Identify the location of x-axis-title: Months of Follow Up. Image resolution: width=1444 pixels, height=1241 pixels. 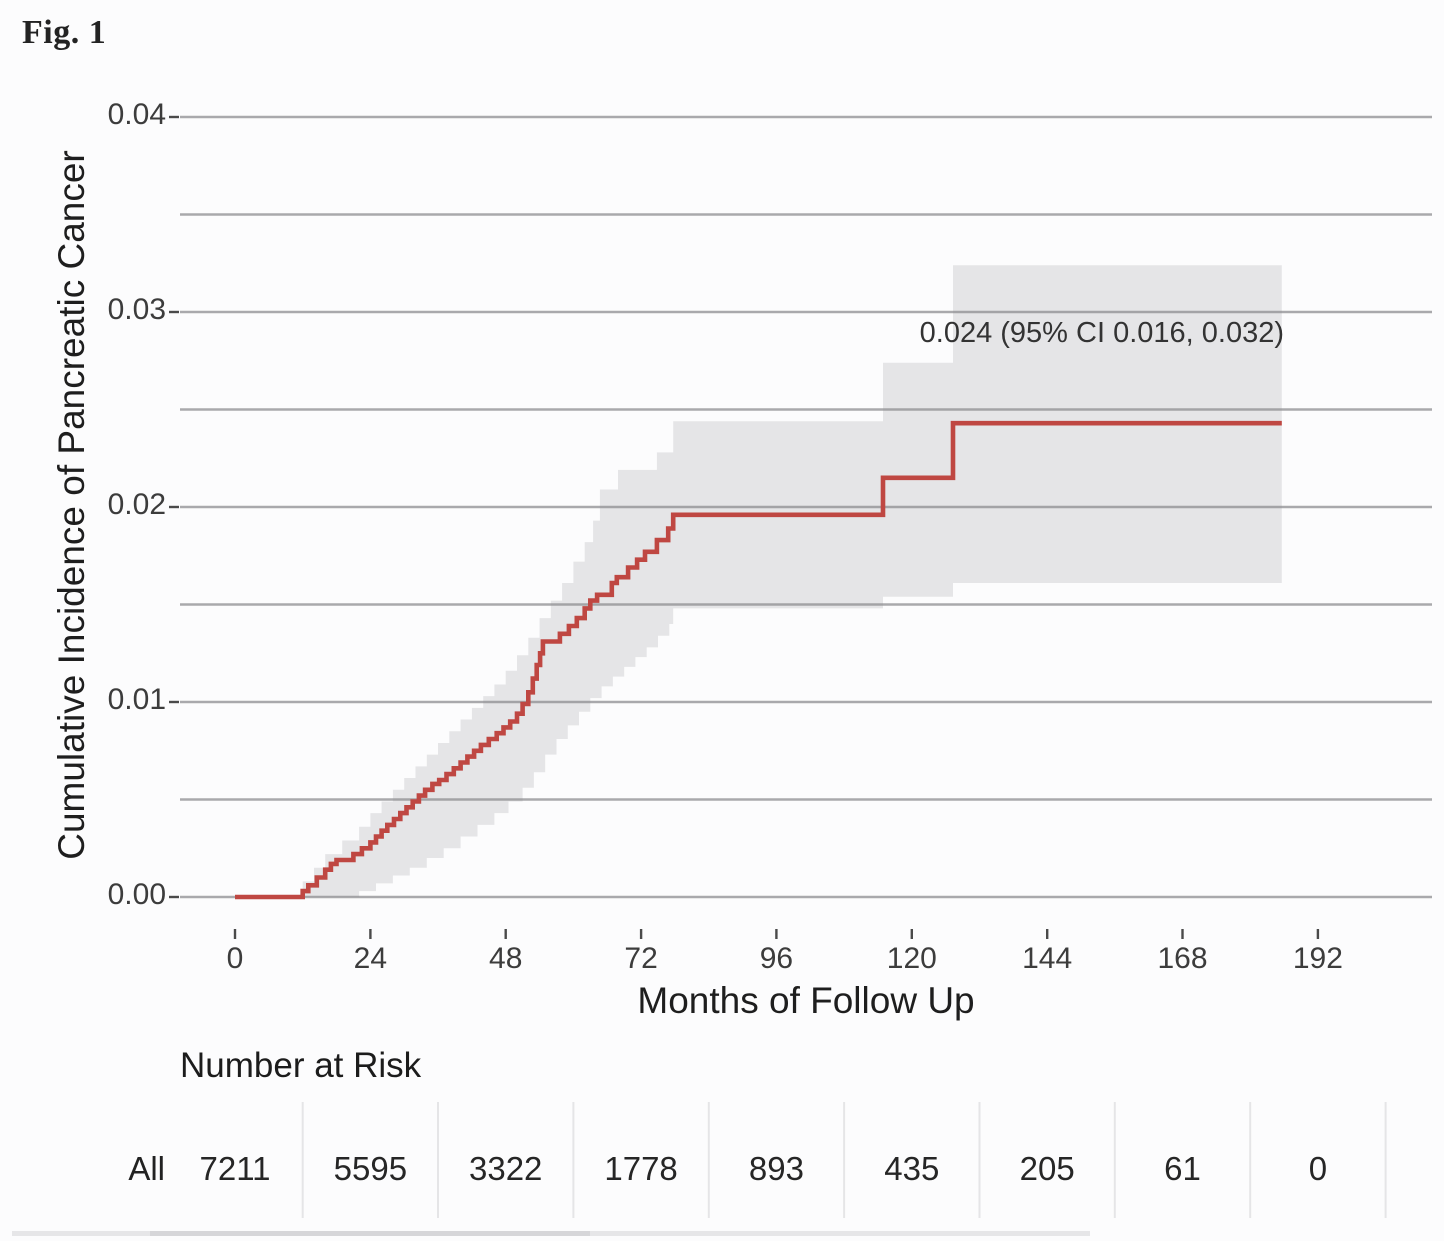
(806, 1000).